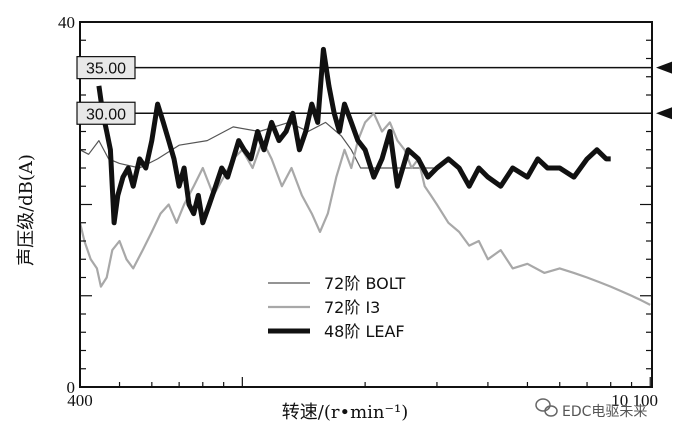 The width and height of the screenshot is (692, 441). Describe the element at coordinates (80, 400) in the screenshot. I see `x-tick-label: 400` at that location.